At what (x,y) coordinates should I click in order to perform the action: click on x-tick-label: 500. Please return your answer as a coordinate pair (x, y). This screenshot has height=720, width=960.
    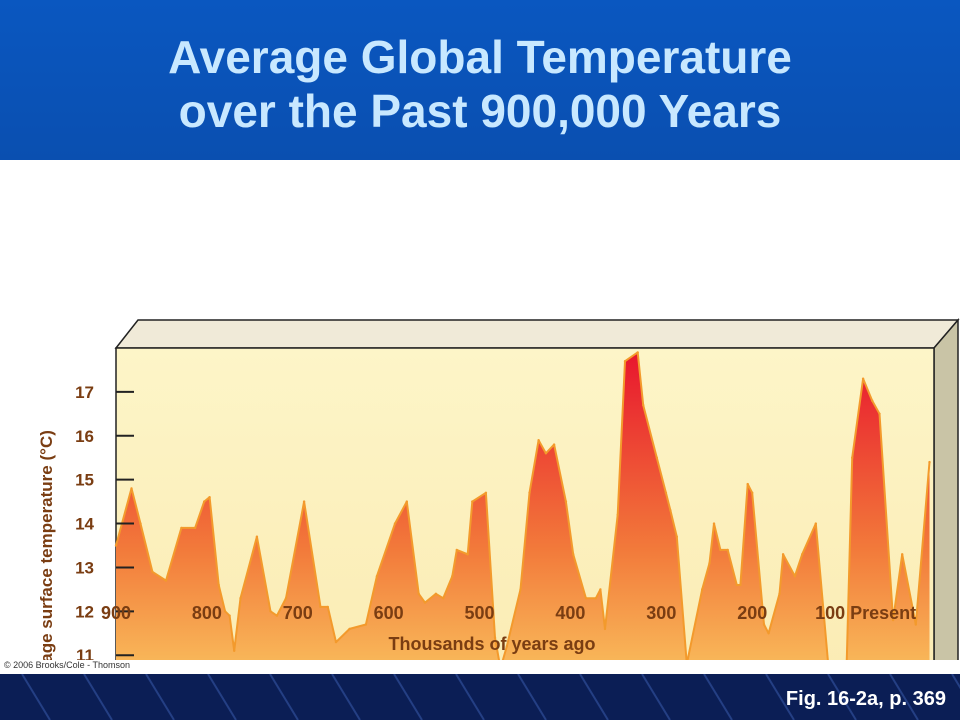
    Looking at the image, I should click on (480, 613).